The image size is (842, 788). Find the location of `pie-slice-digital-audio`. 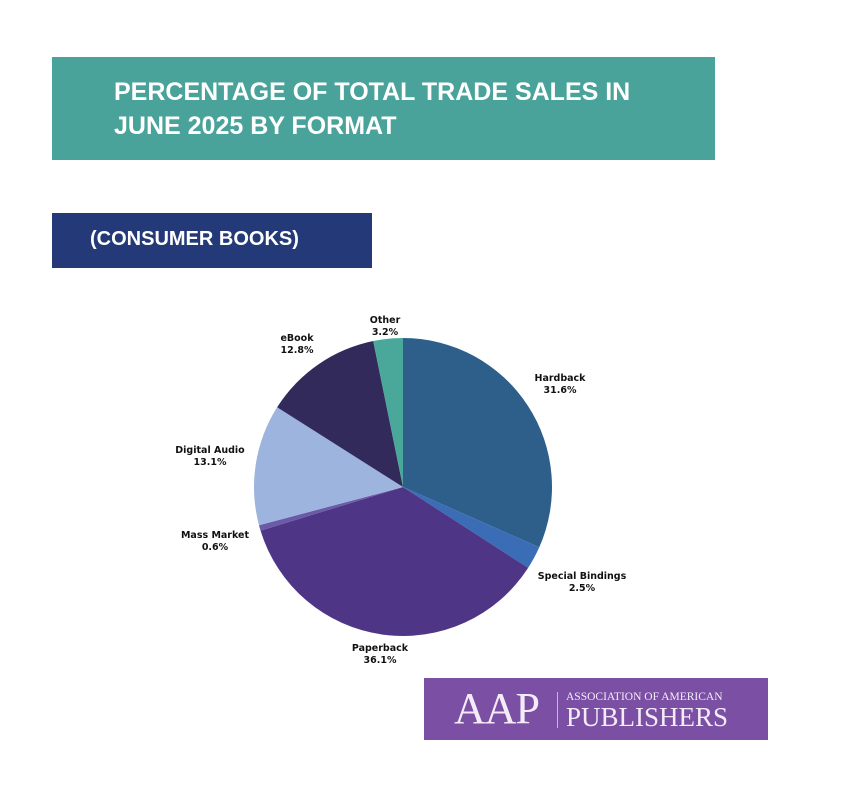

pie-slice-digital-audio is located at coordinates (328, 466).